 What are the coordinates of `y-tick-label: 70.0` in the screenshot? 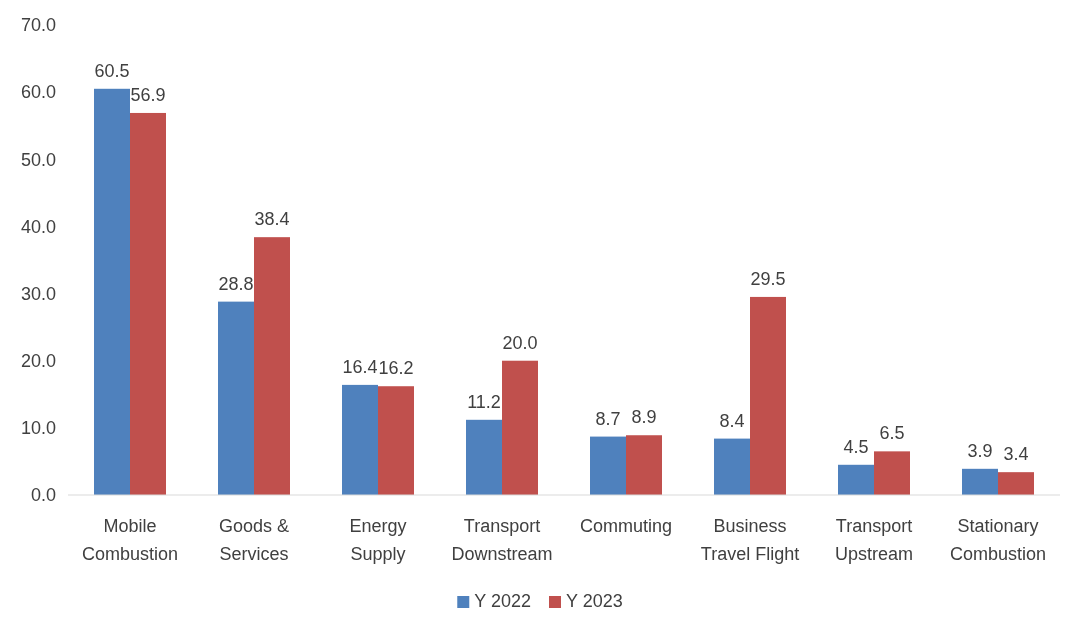 It's located at (38, 25).